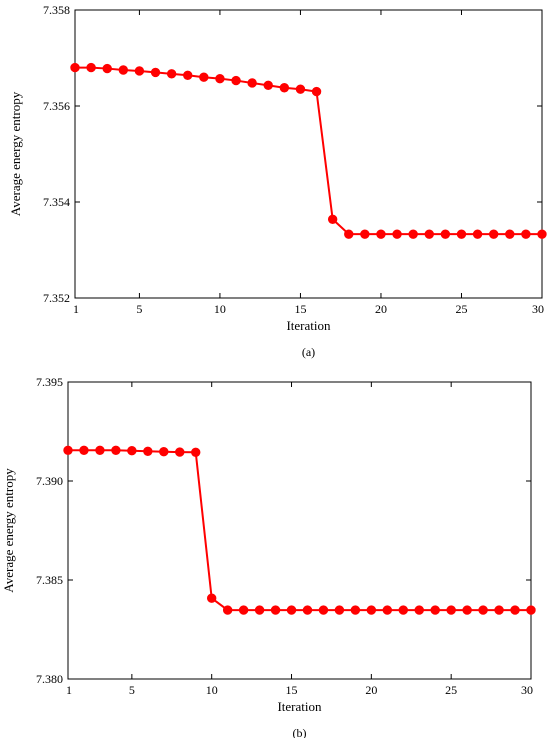 Image resolution: width=550 pixels, height=738 pixels. I want to click on chart-a-x-tick-label: 10, so click(220, 309).